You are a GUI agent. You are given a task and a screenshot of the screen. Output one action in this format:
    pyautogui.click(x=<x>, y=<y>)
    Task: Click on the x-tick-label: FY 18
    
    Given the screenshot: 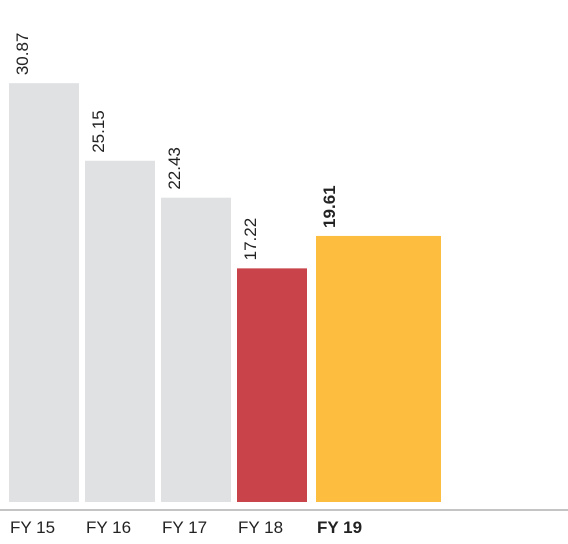 What is the action you would take?
    pyautogui.click(x=260, y=527)
    